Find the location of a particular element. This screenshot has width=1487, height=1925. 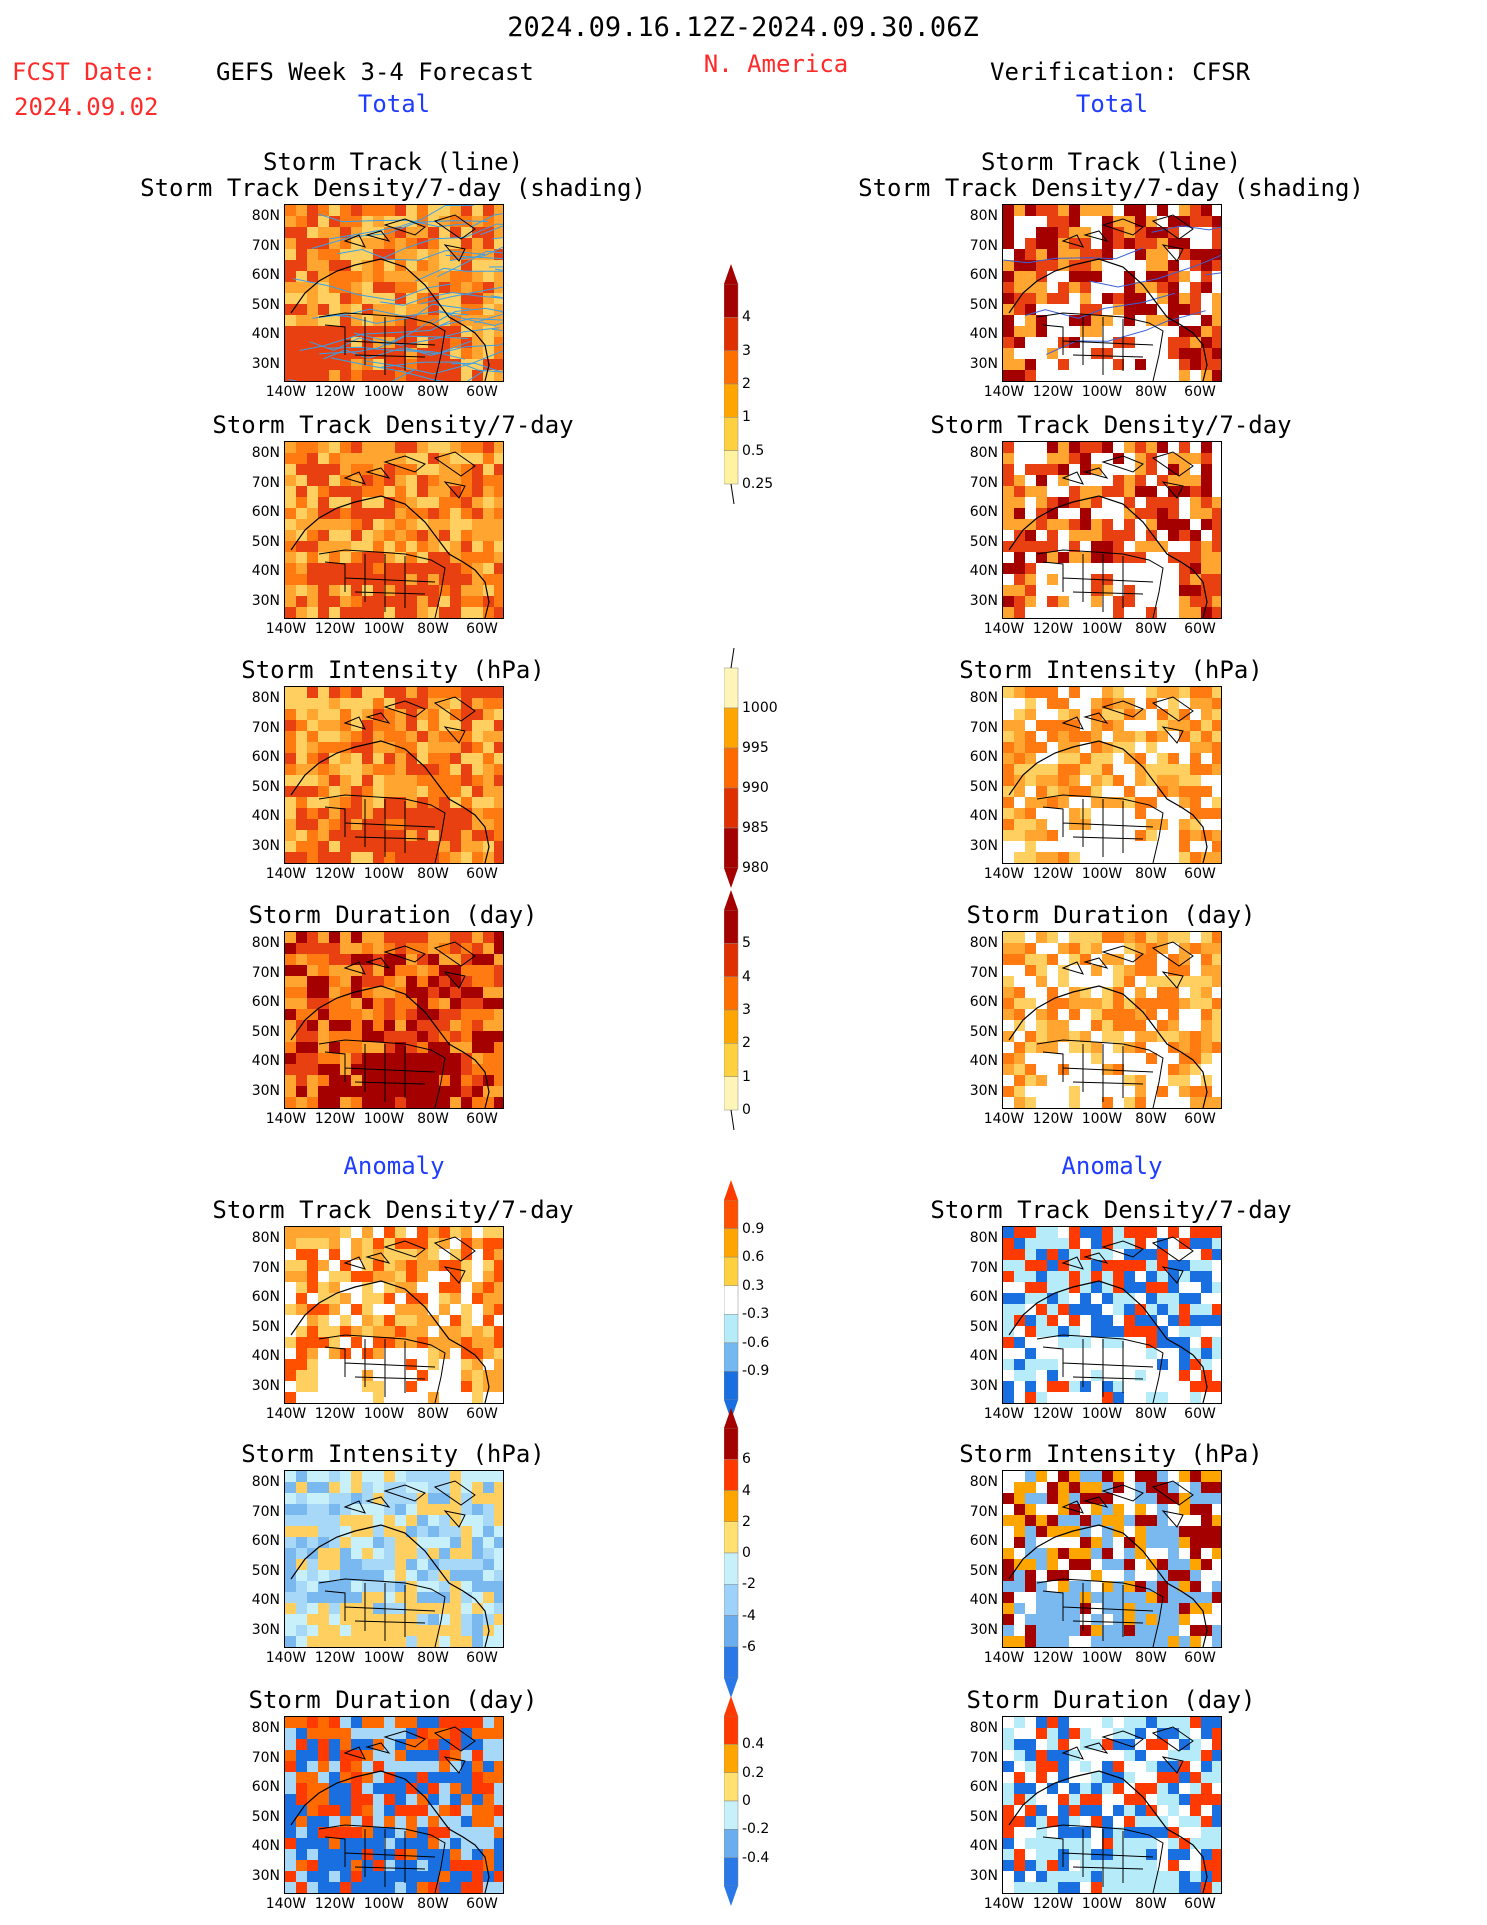

colorbar-label: 980 is located at coordinates (755, 868).